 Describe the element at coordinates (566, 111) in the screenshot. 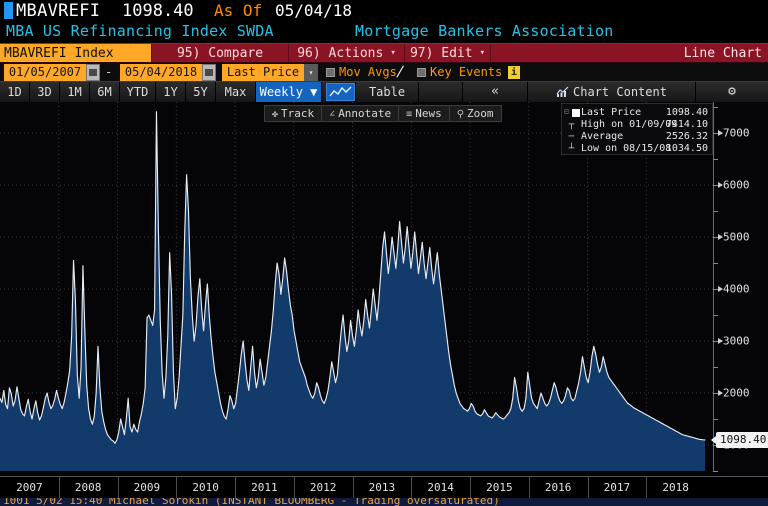

I see `tree-expand-icon: ⊟` at that location.